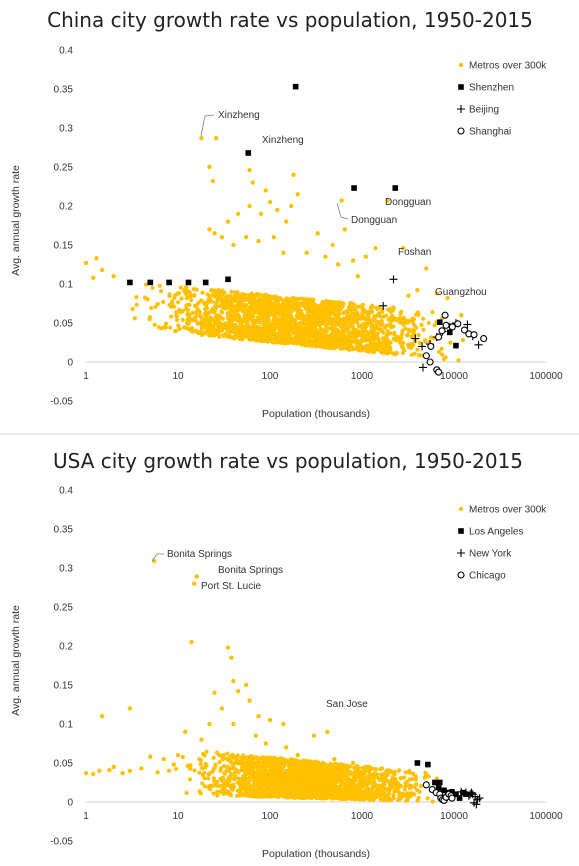 Image resolution: width=579 pixels, height=866 pixels. Describe the element at coordinates (239, 115) in the screenshot. I see `annotation-label: Xinzheng` at that location.